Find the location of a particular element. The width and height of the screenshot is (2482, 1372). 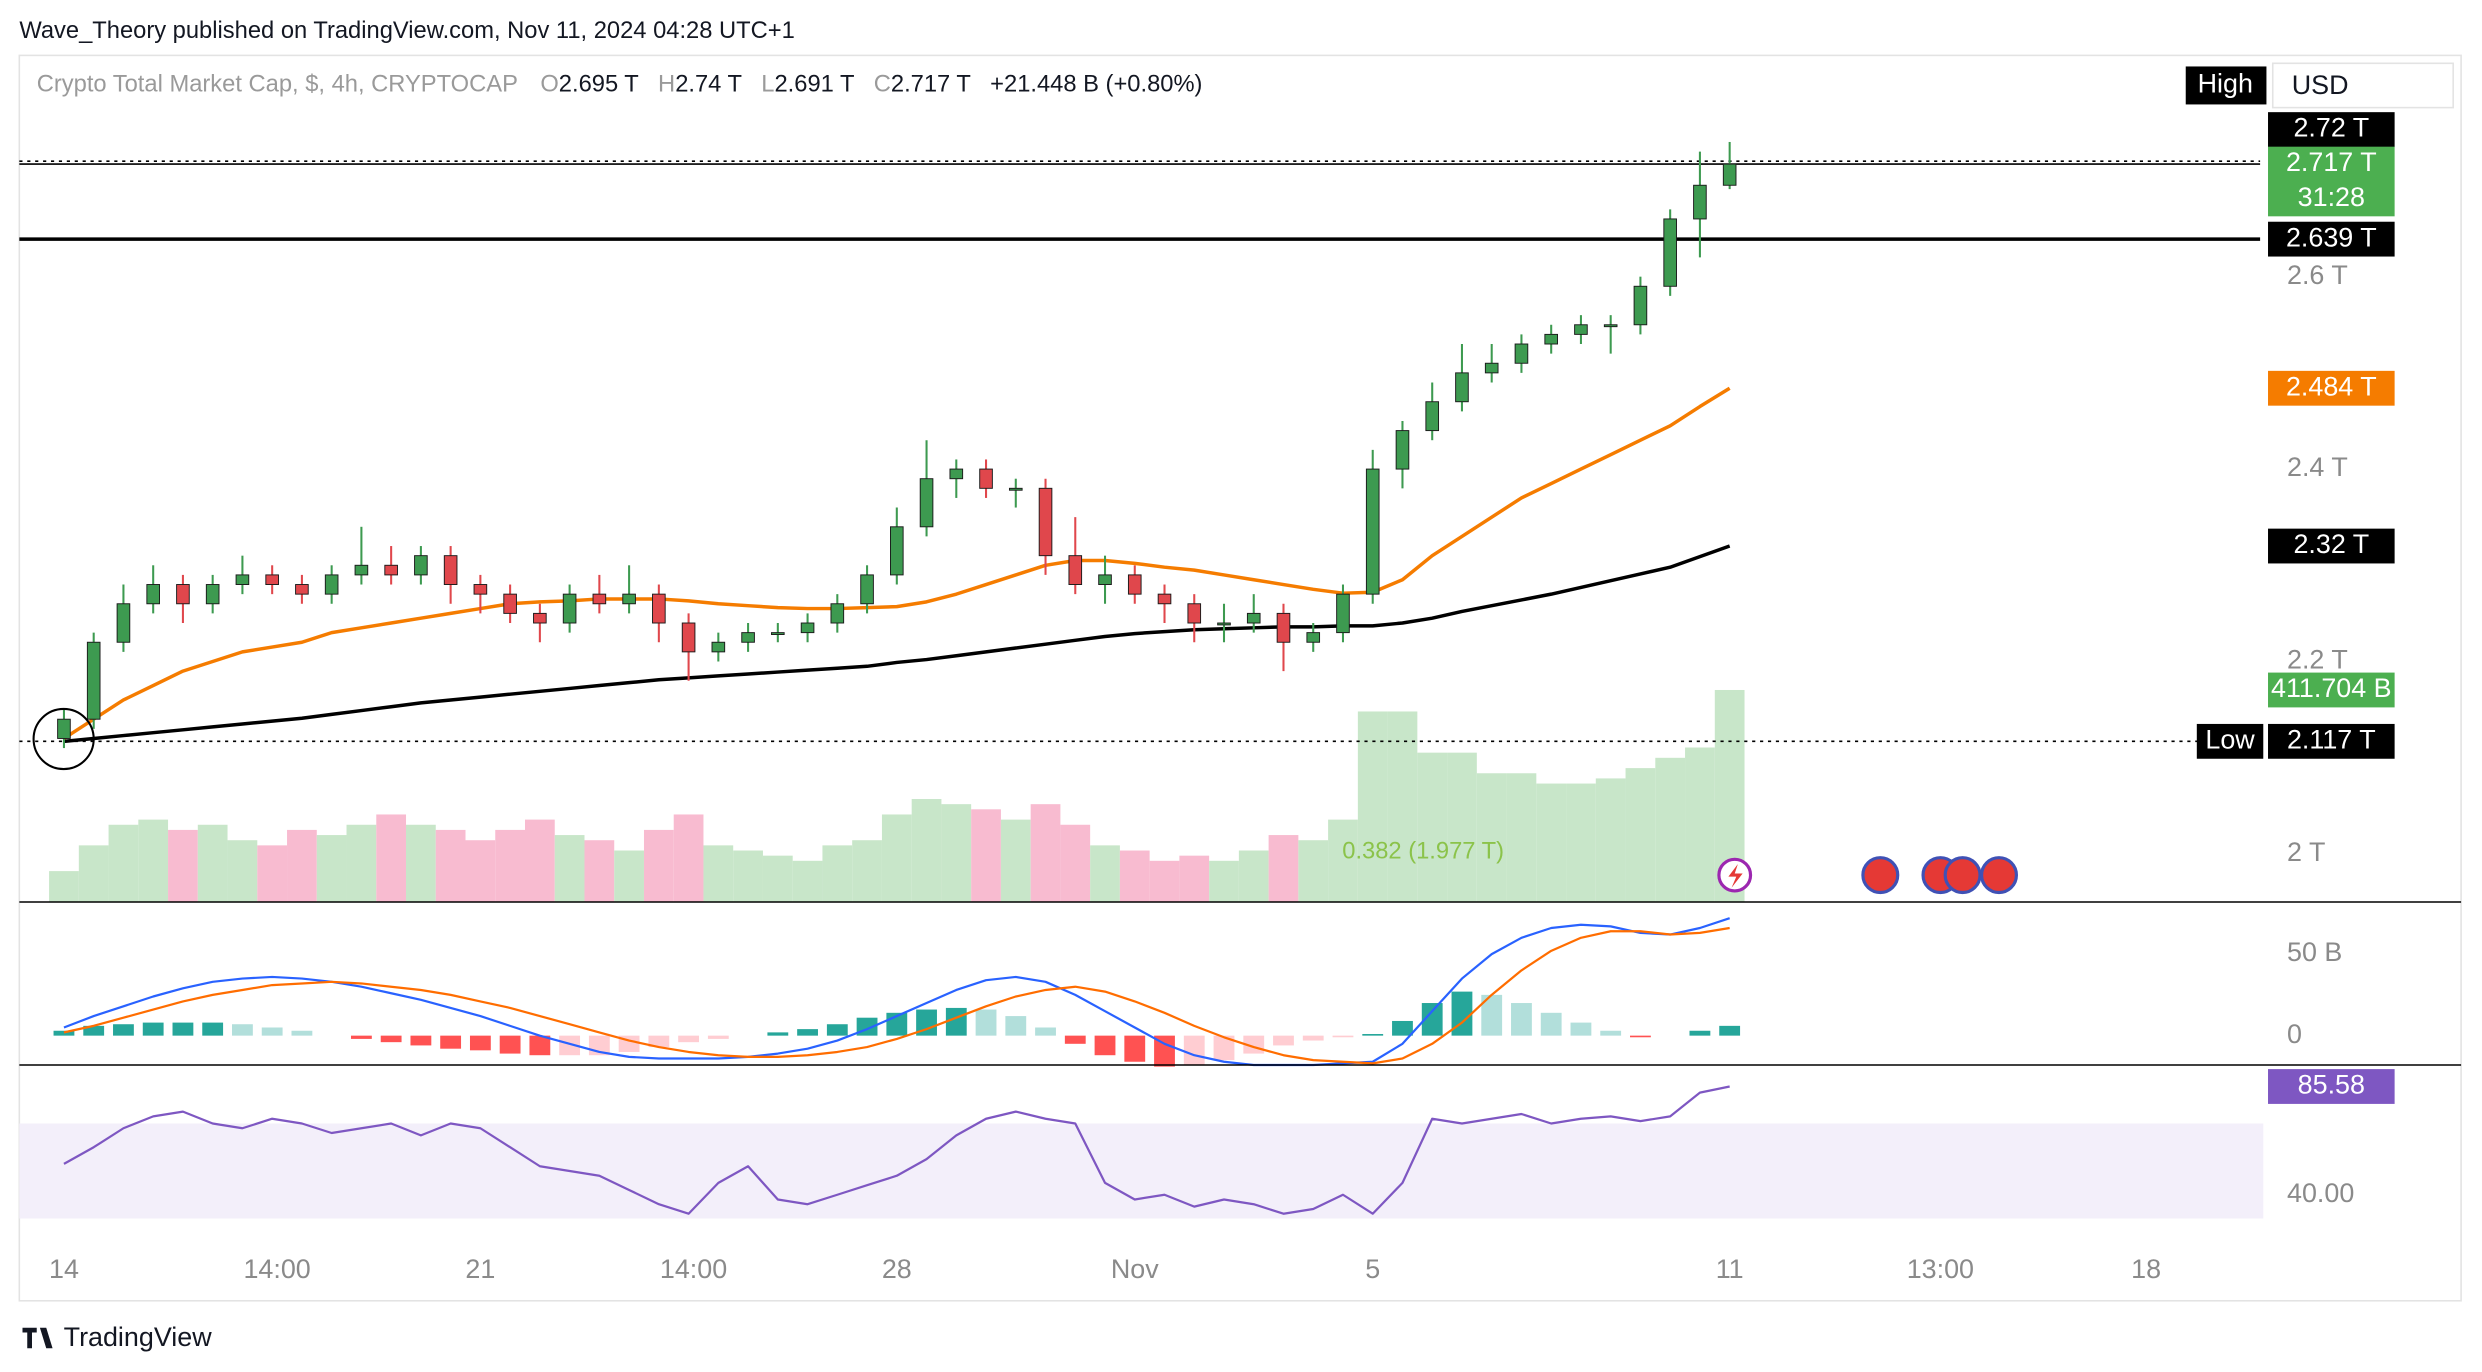

ohlc-key: O is located at coordinates (549, 85).